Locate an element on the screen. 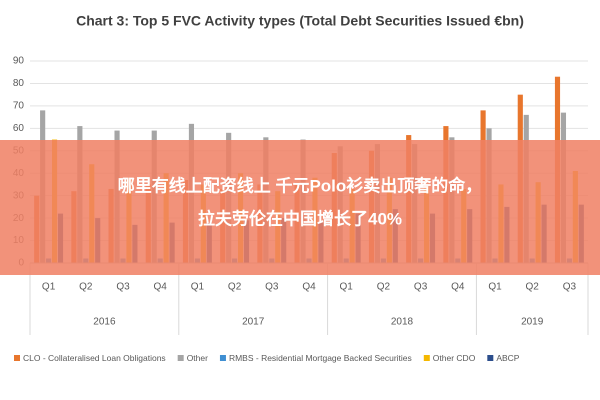 The width and height of the screenshot is (600, 400). legend-label: CLO - Collateralised Loan Obligations is located at coordinates (94, 358).